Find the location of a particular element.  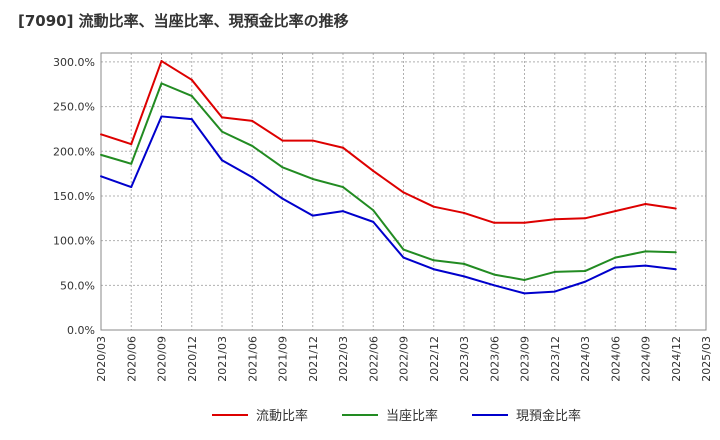

x-tick-label: 2023/03 is located at coordinates (464, 359).